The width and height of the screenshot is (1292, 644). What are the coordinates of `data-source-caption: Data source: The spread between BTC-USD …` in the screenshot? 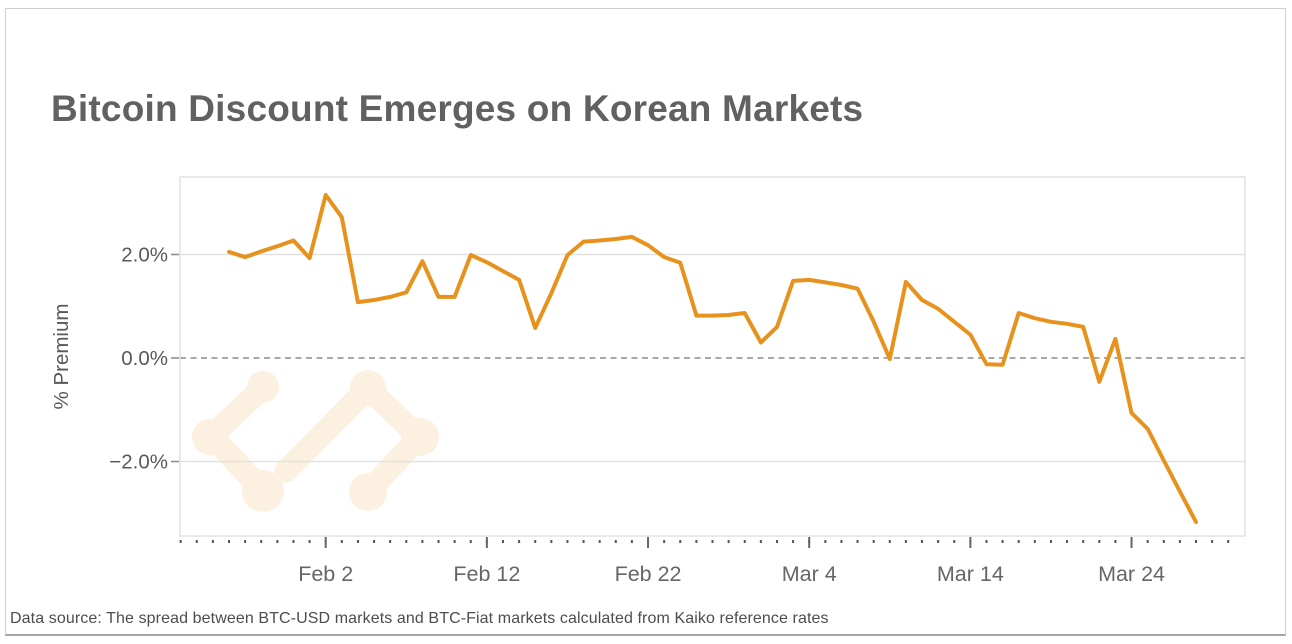 It's located at (419, 618).